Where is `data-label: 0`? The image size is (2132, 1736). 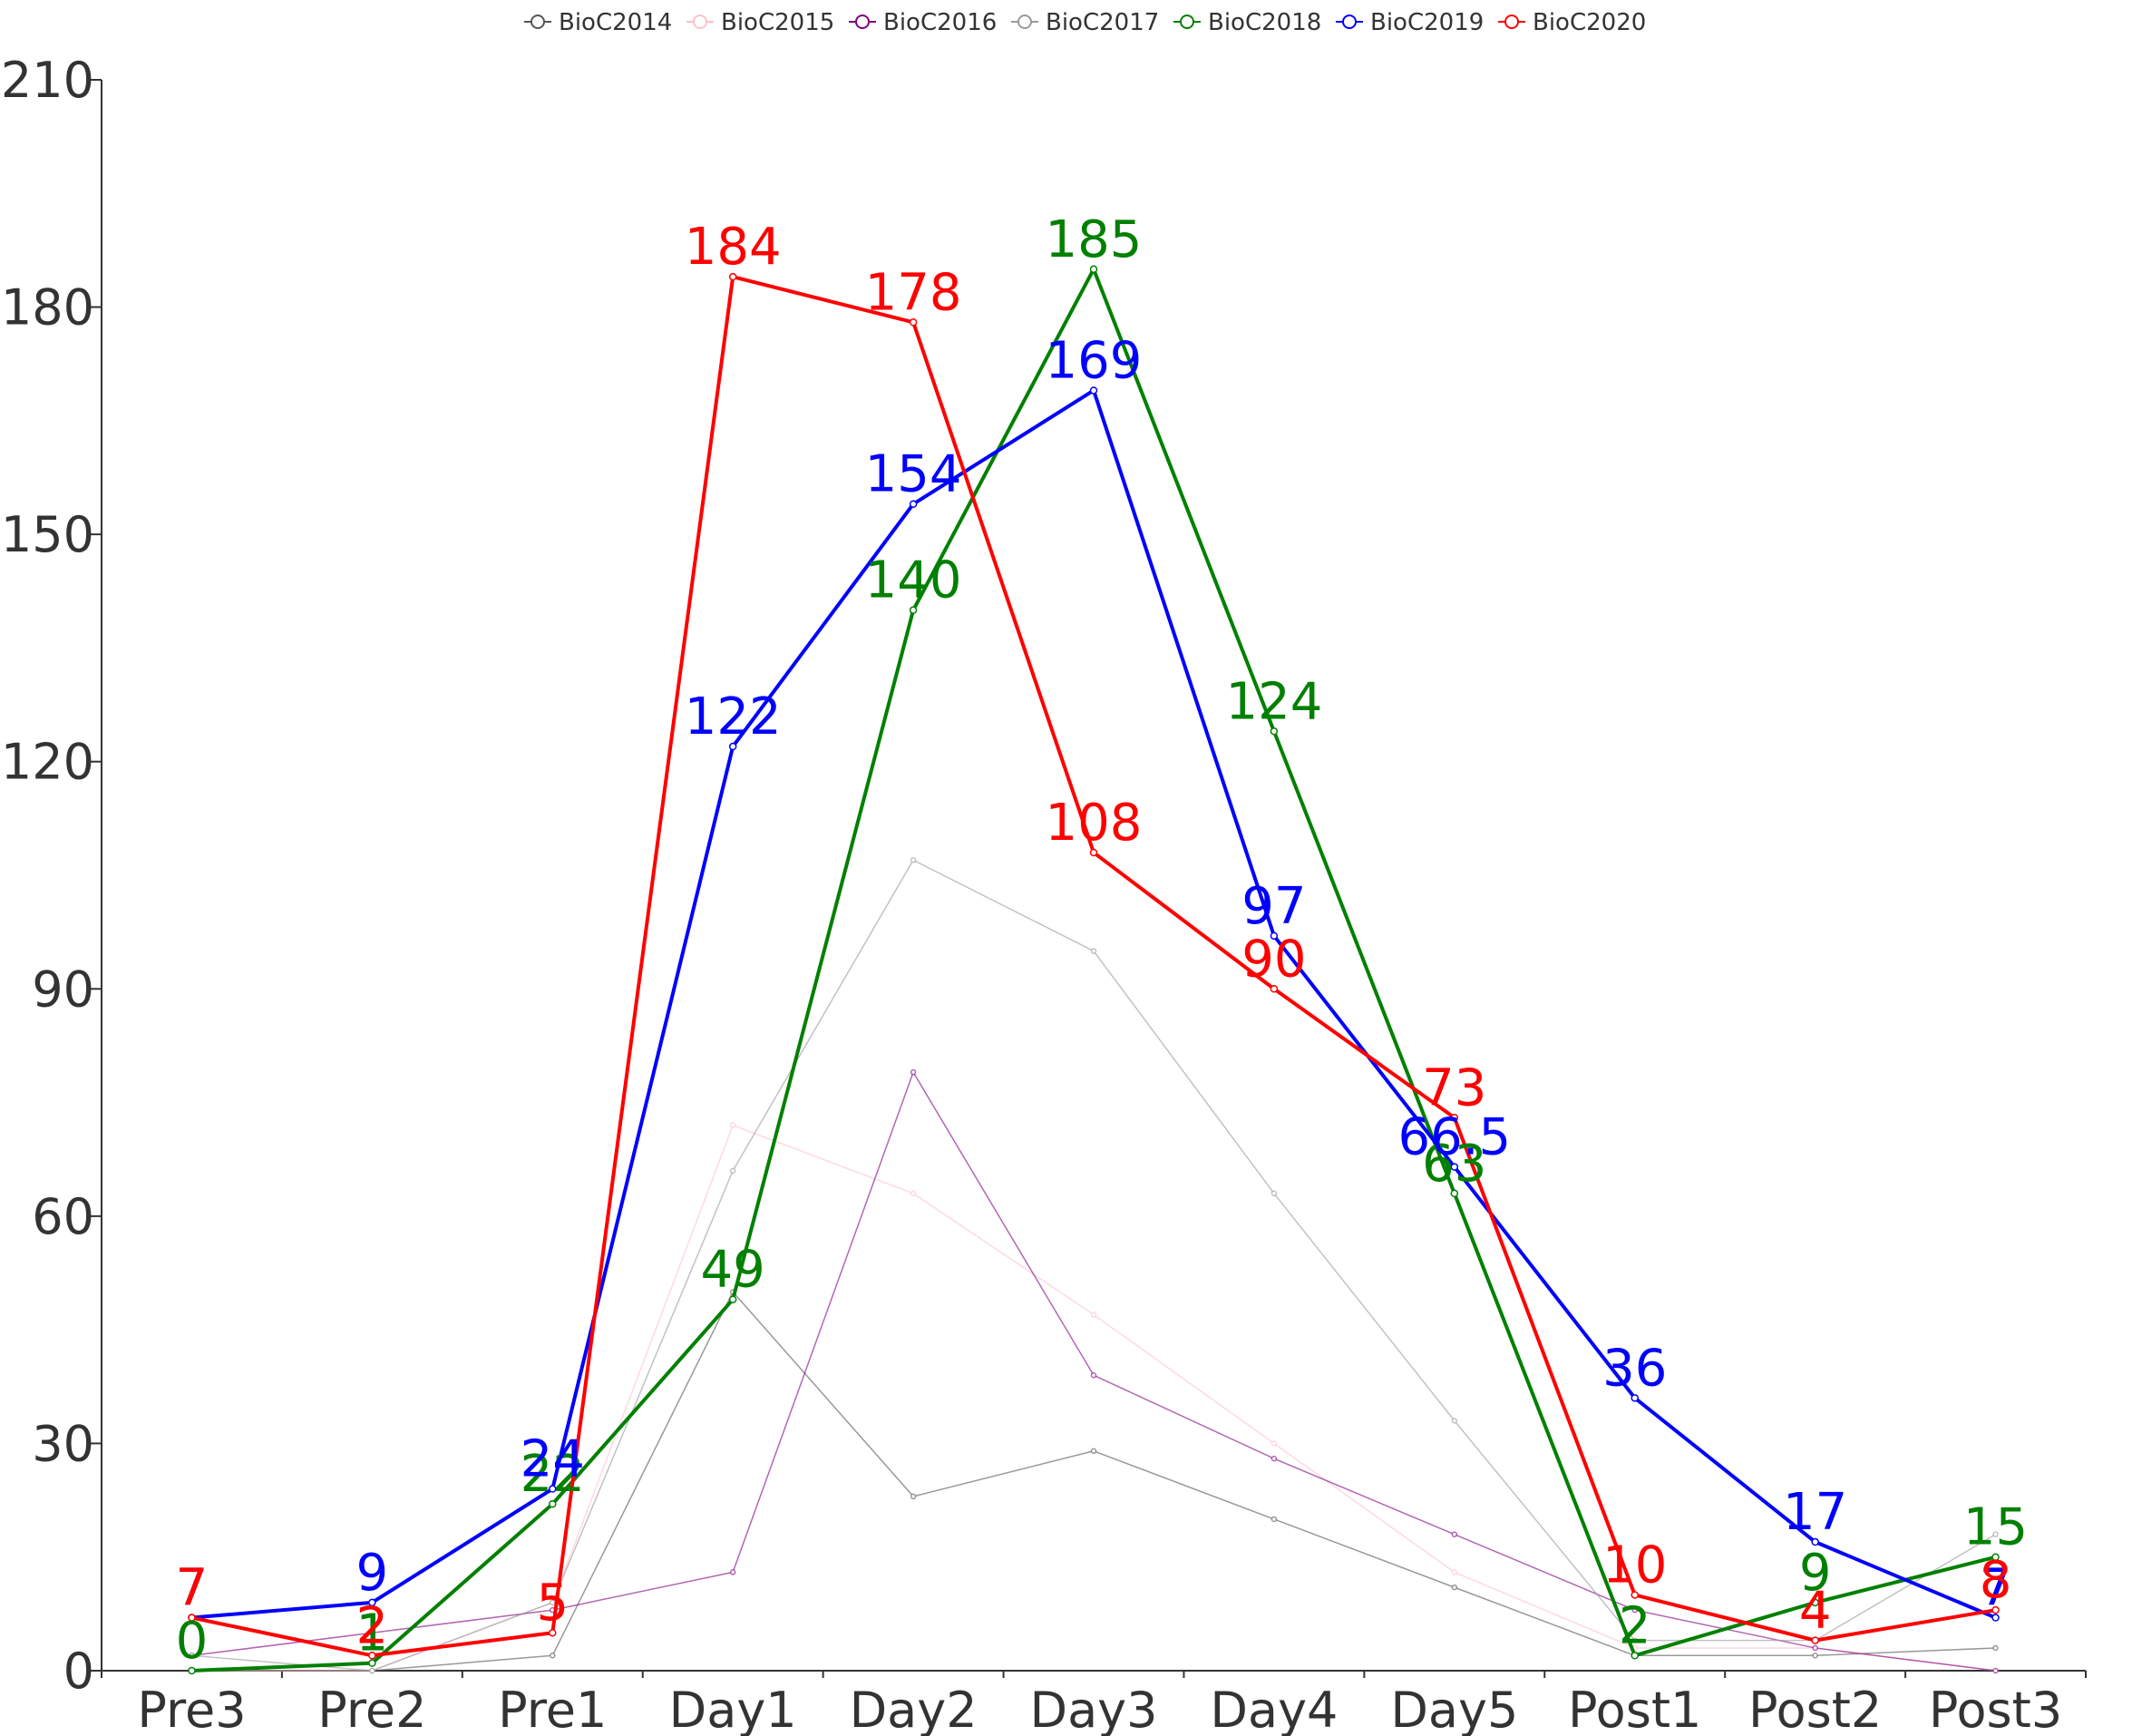 data-label: 0 is located at coordinates (192, 1641).